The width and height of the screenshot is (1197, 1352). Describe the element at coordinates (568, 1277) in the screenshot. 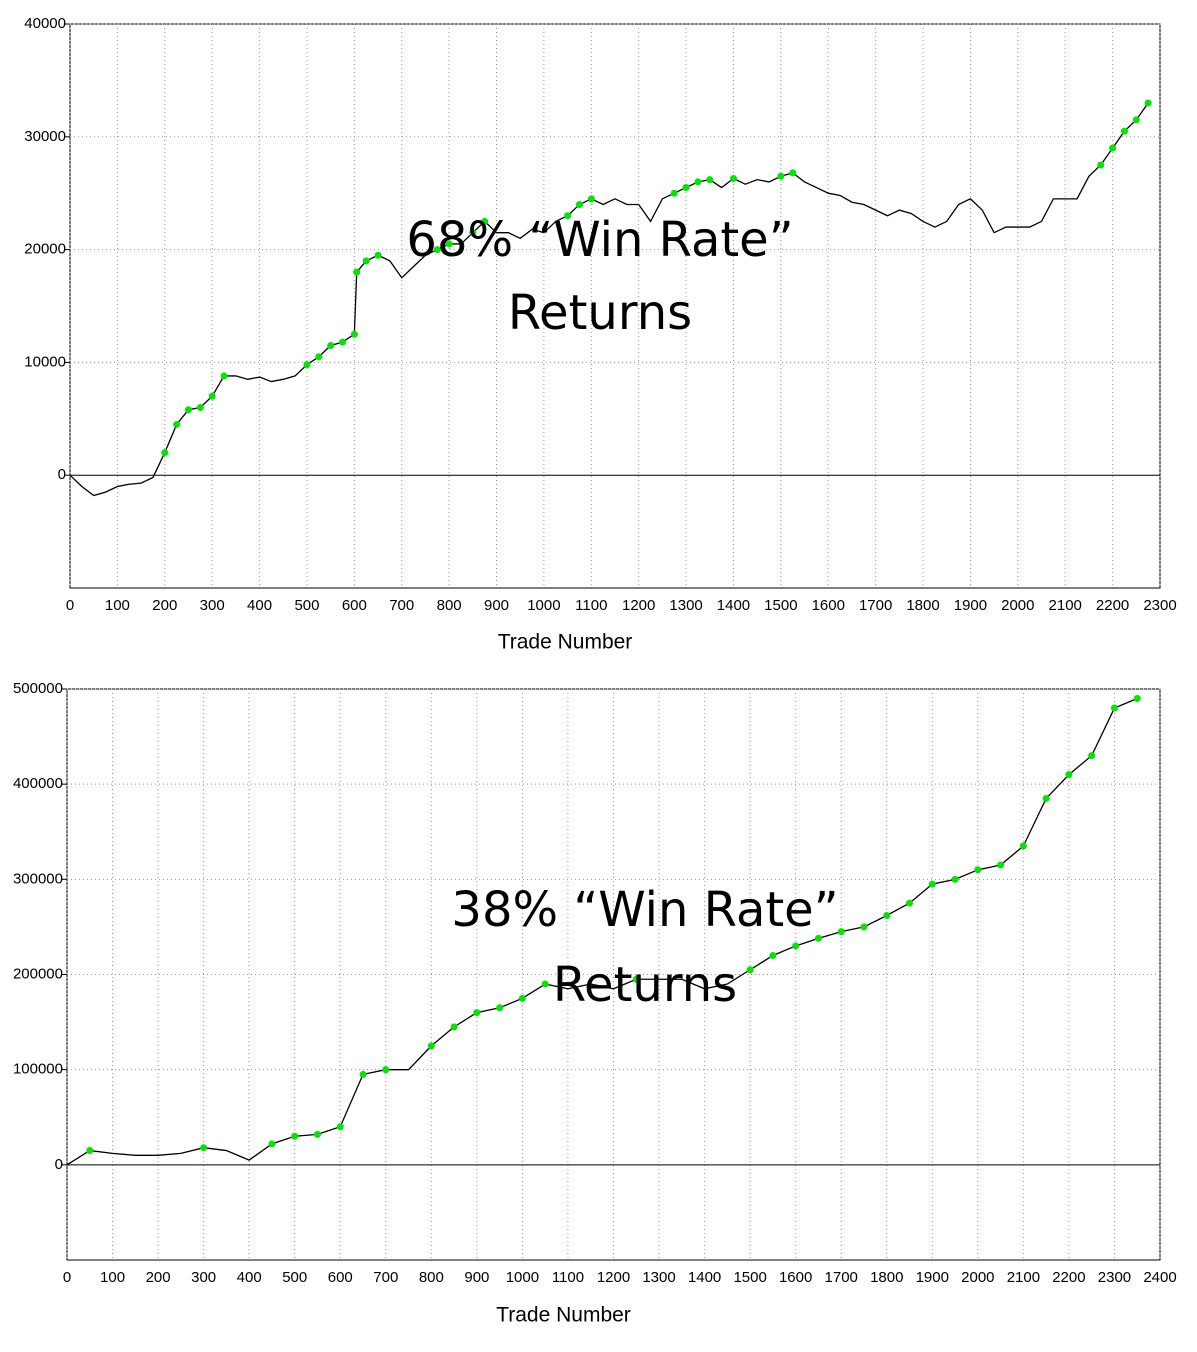

I see `x-tick-label: 1100` at that location.